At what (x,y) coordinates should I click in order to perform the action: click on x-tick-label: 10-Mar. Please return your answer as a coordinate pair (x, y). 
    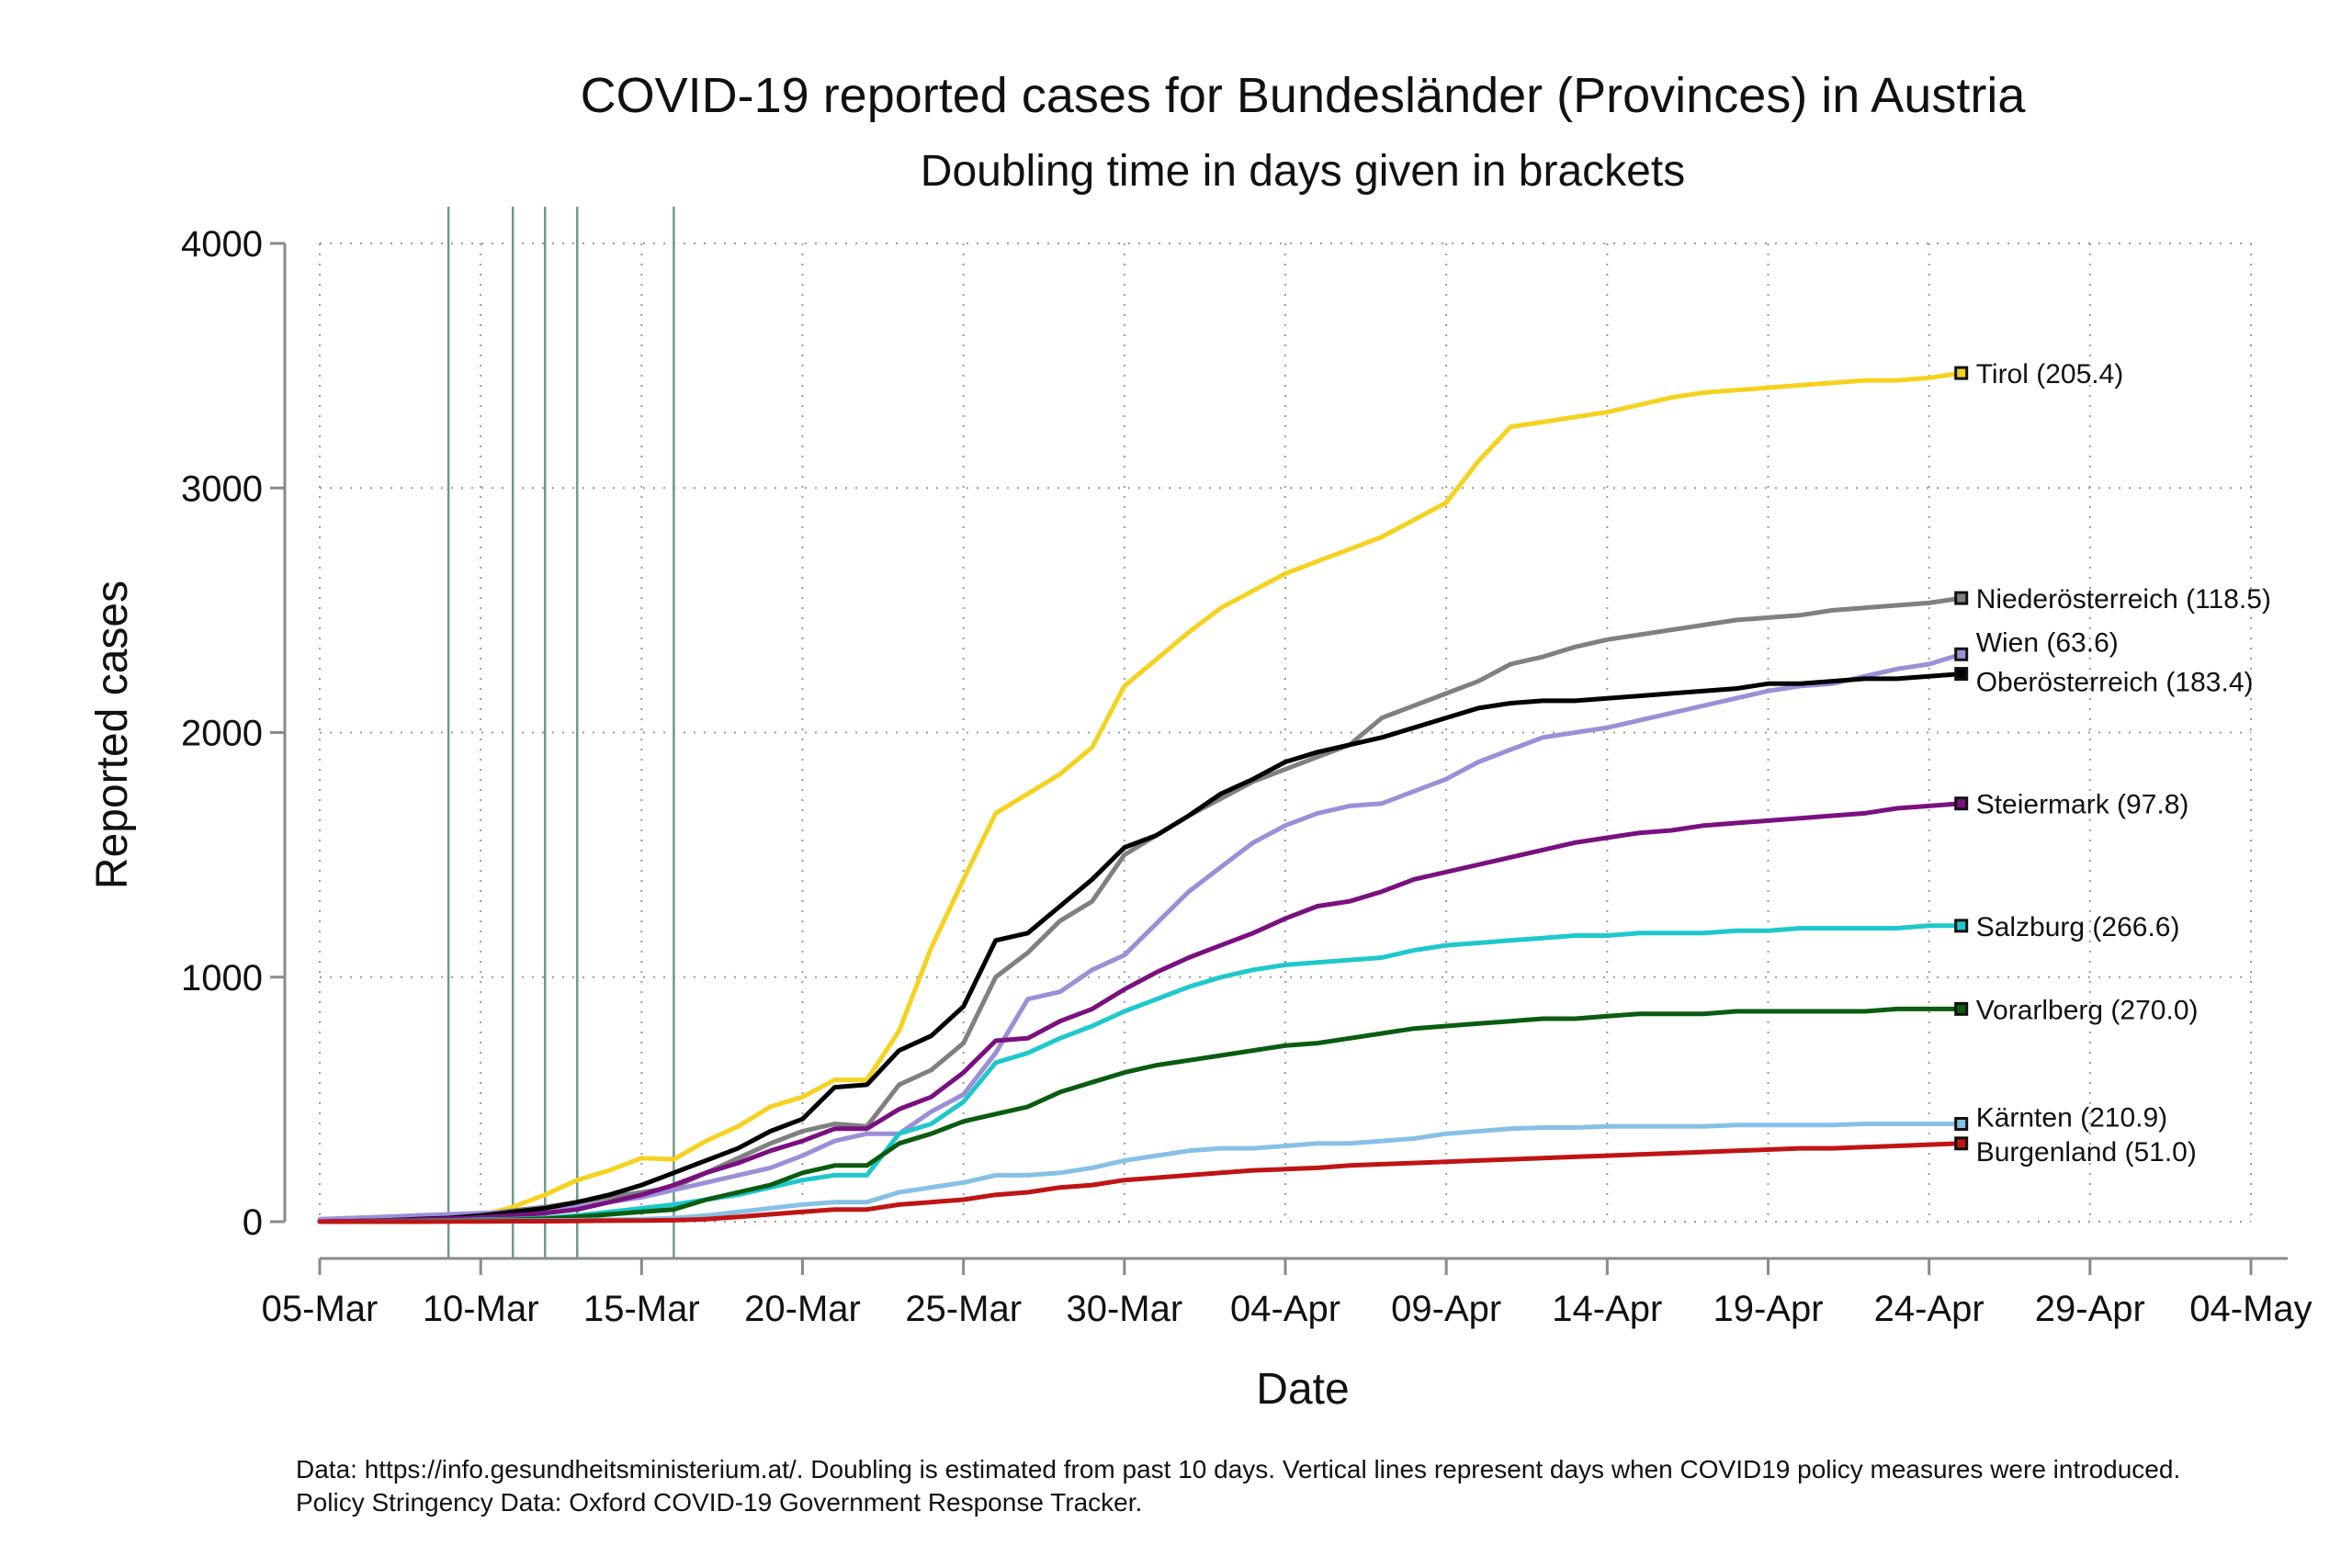
    Looking at the image, I should click on (481, 1309).